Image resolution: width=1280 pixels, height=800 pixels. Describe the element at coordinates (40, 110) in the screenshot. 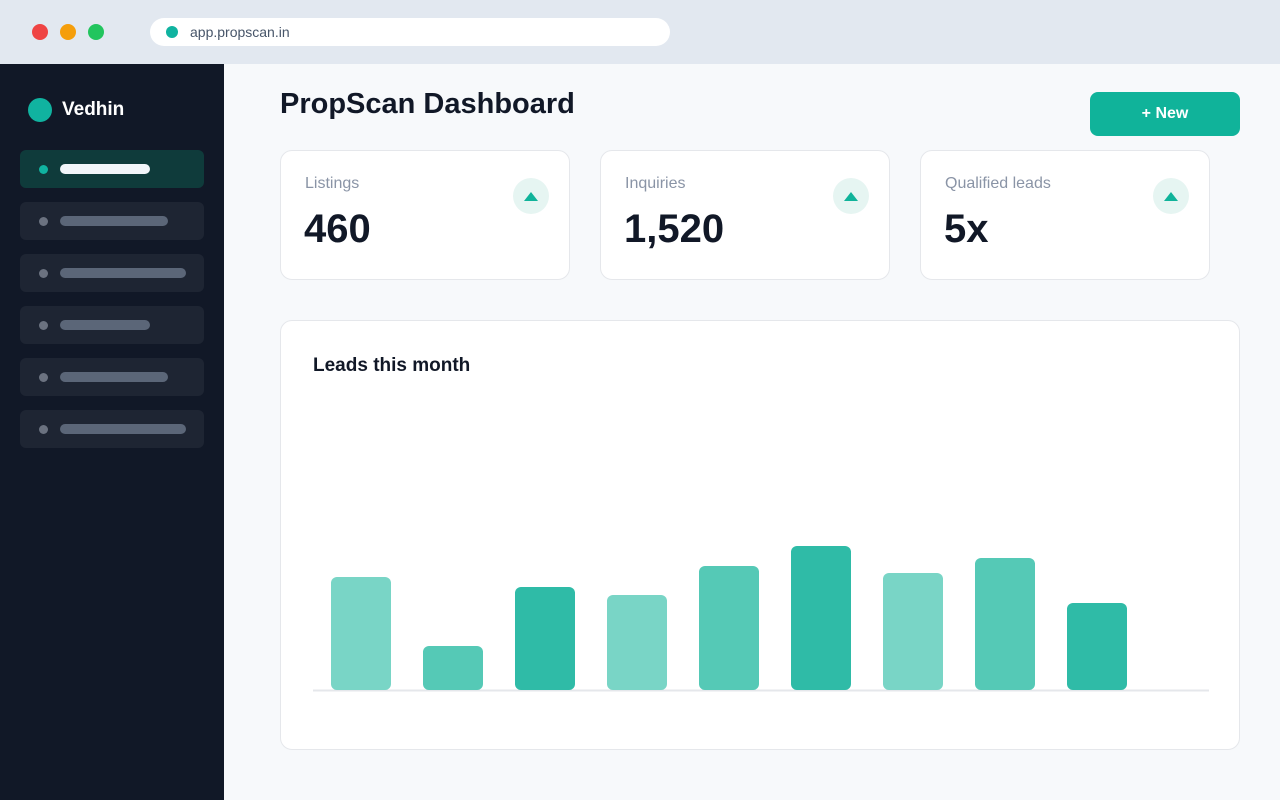

I see `brand-logo-icon` at that location.